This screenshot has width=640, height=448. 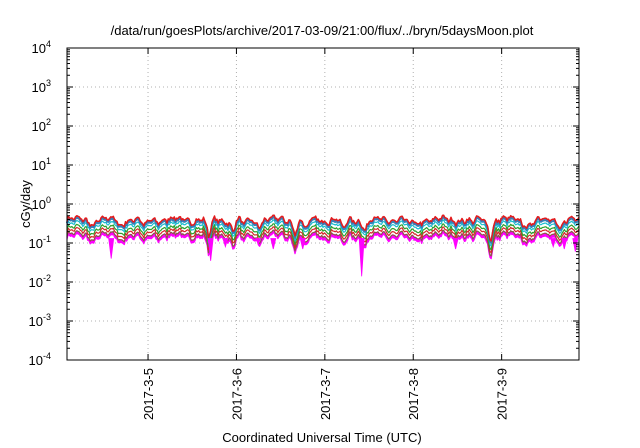 What do you see at coordinates (325, 394) in the screenshot?
I see `x-tick-label: 2017-3-7` at bounding box center [325, 394].